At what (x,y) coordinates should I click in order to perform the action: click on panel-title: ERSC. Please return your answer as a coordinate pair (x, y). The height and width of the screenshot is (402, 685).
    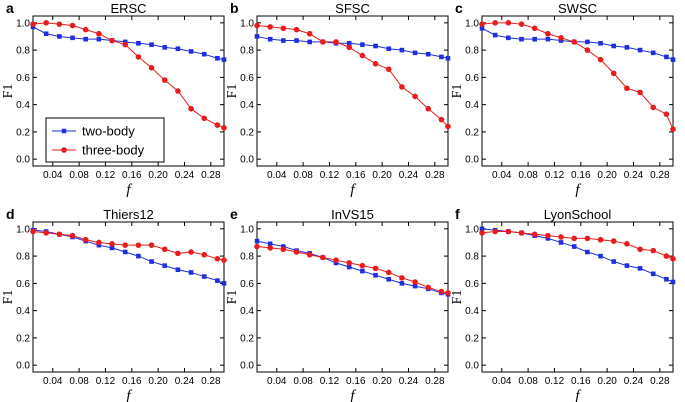
    Looking at the image, I should click on (128, 8).